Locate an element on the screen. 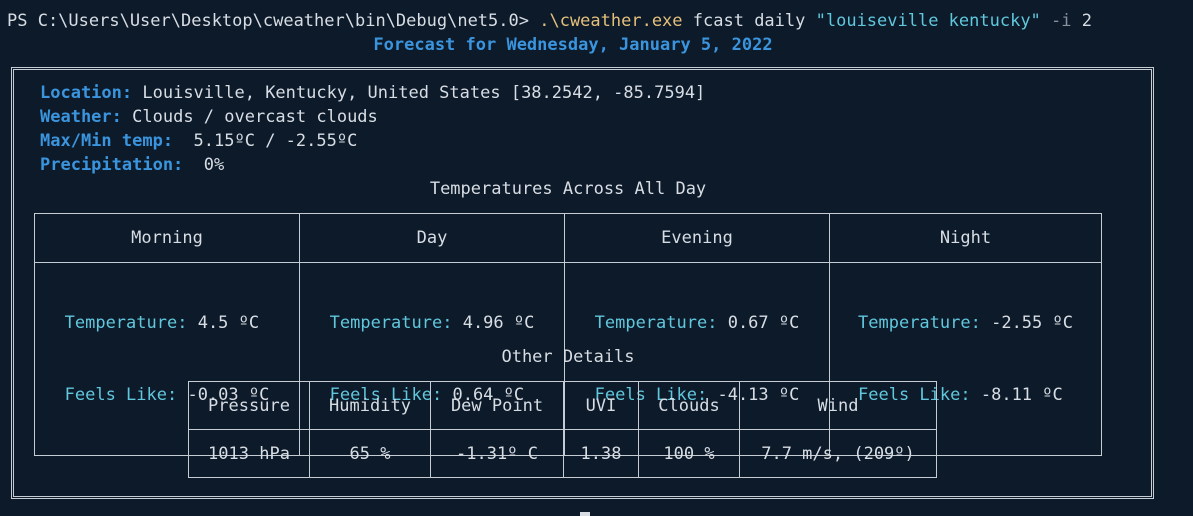 The height and width of the screenshot is (516, 1193). weather-label: Weather: is located at coordinates (81, 117).